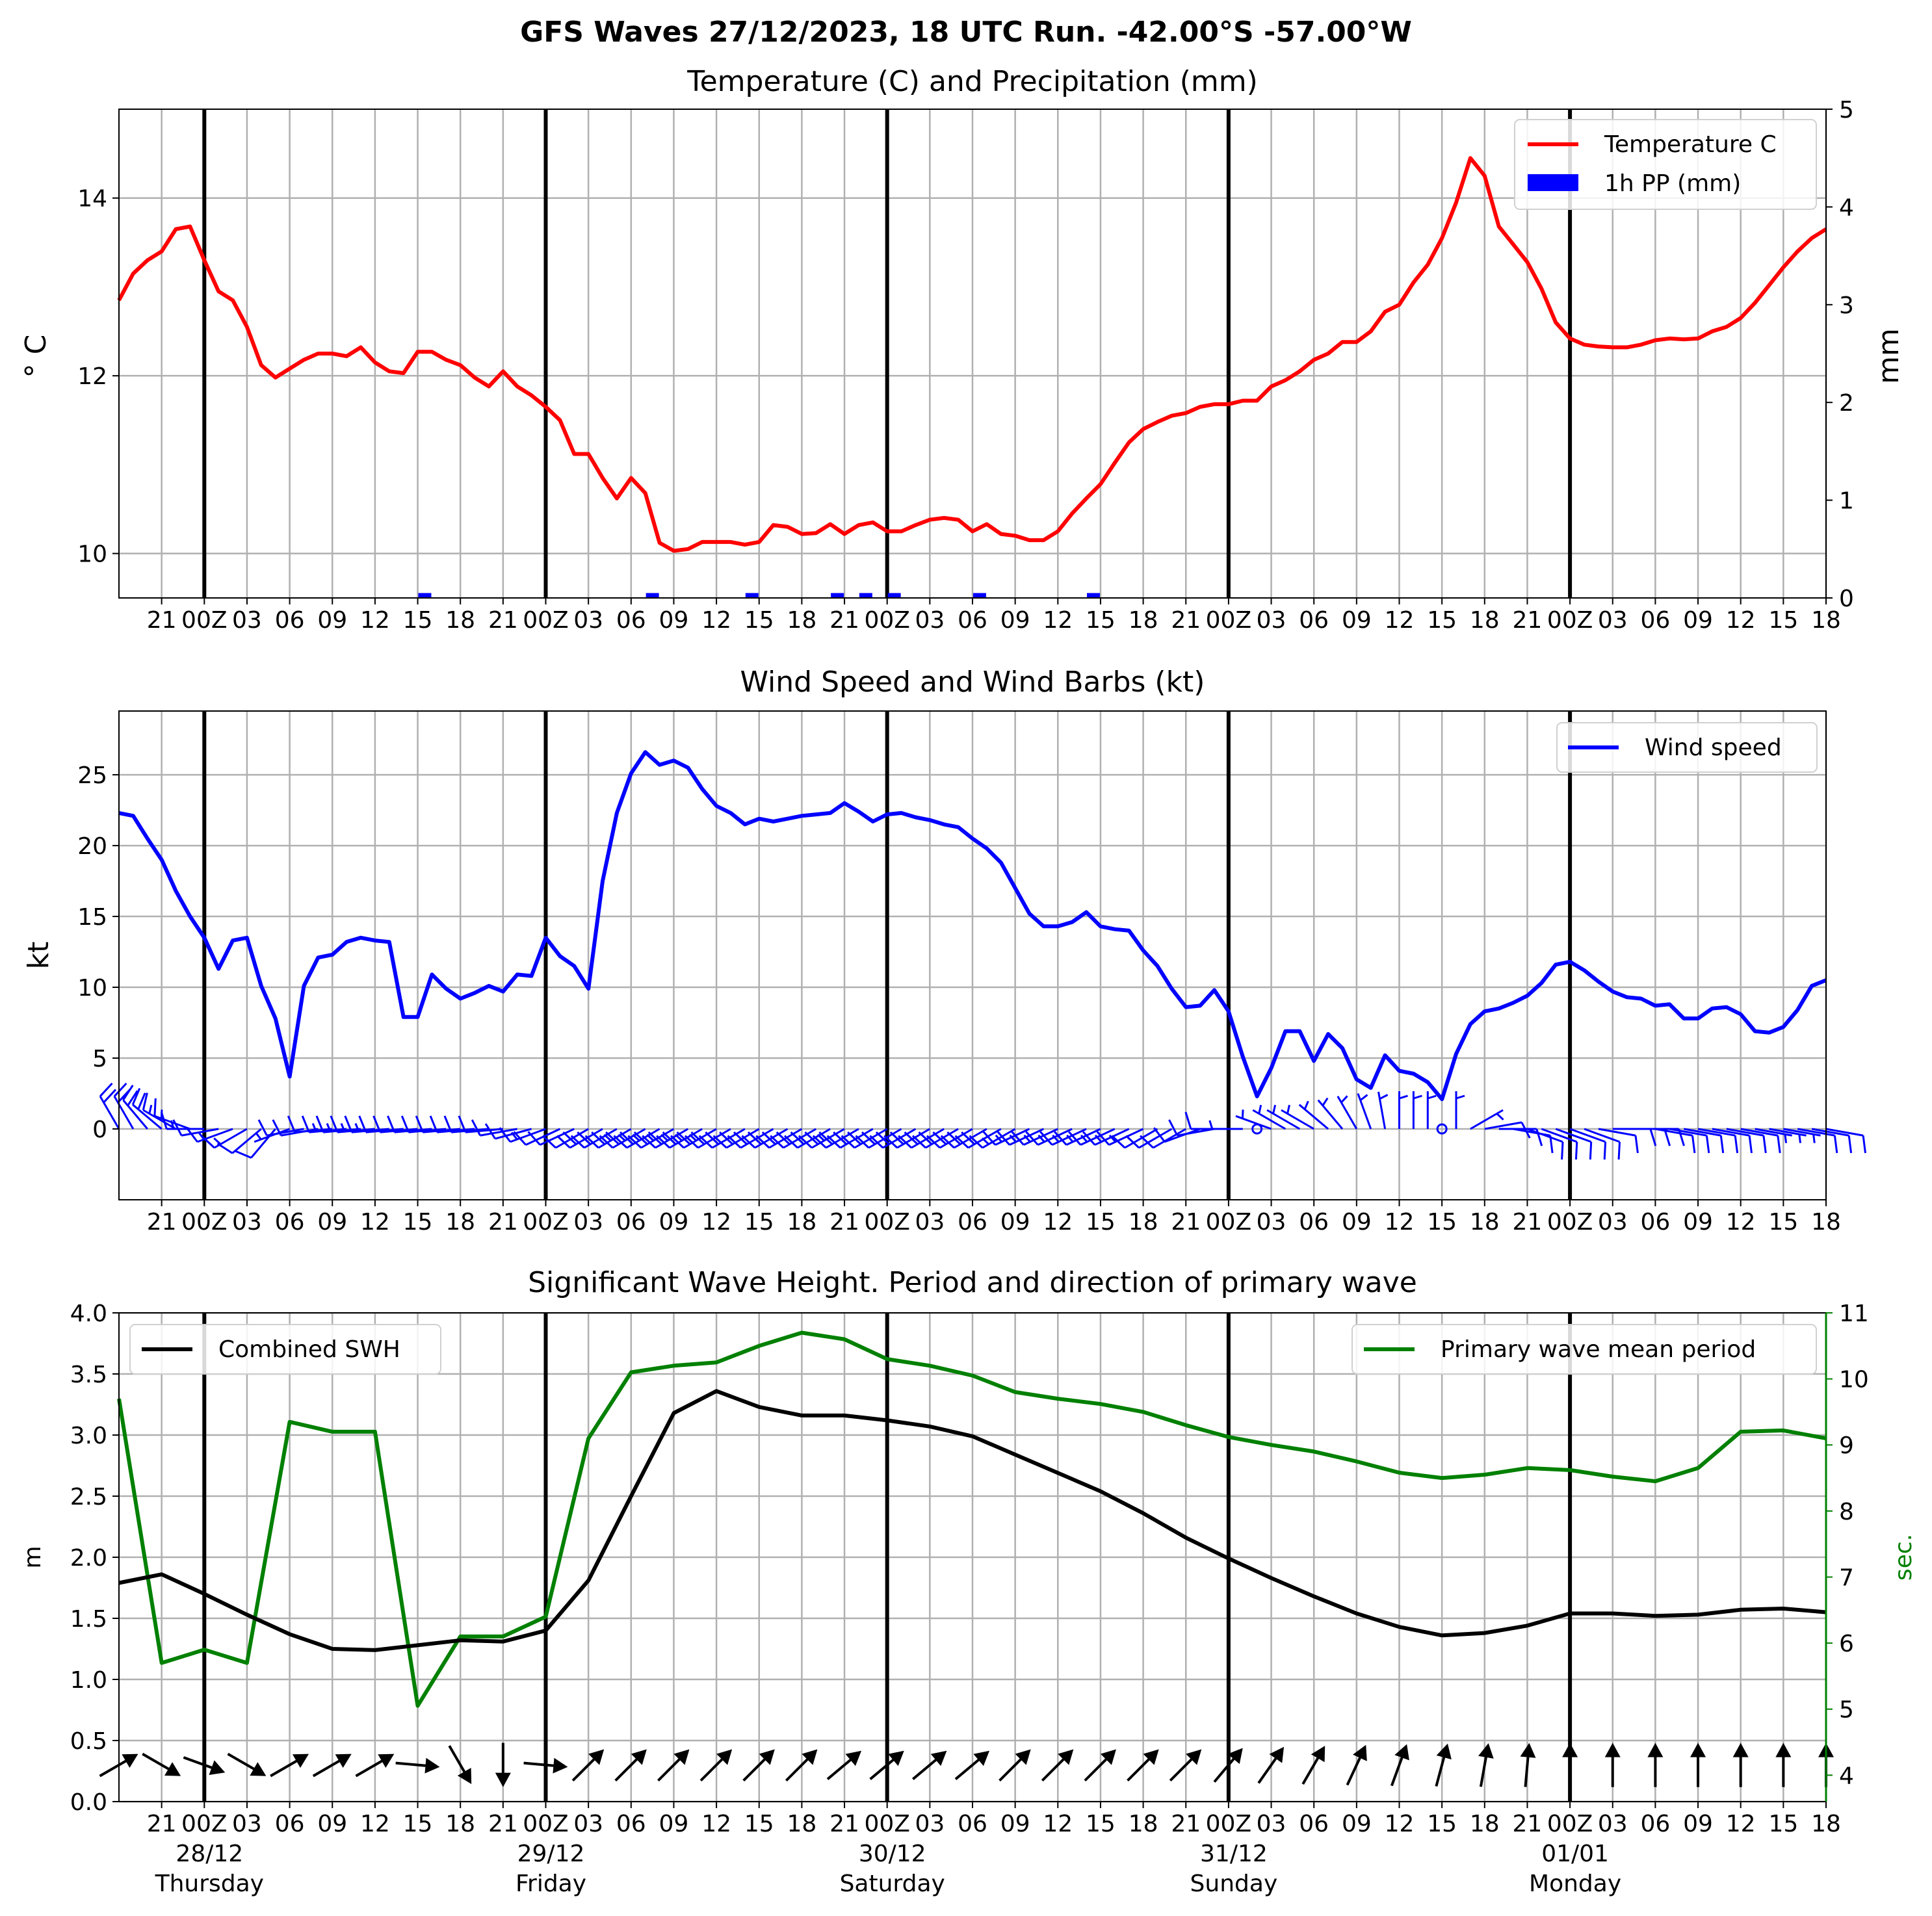 This screenshot has height=1916, width=1932. Describe the element at coordinates (1847, 1776) in the screenshot. I see `y2-tick-label: 4` at that location.